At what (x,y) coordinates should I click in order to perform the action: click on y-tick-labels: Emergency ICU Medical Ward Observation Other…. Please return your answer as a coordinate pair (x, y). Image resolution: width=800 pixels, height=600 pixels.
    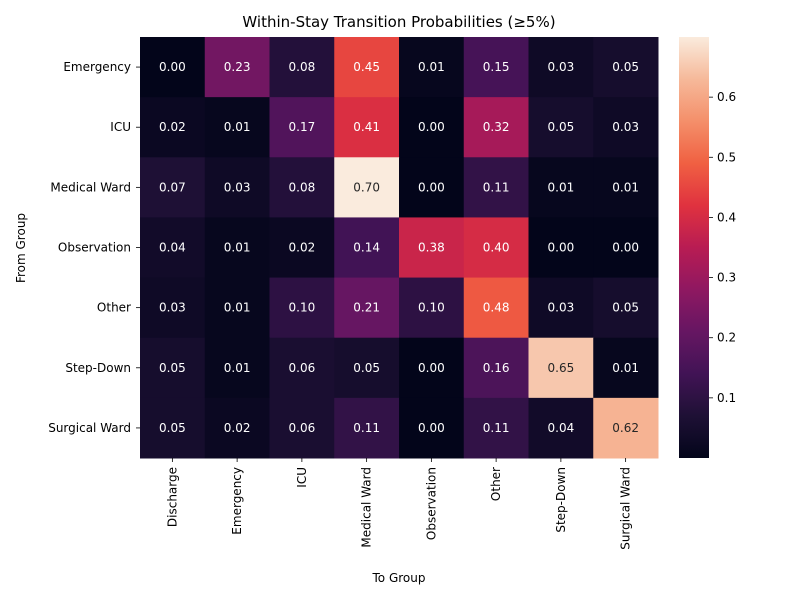
    Looking at the image, I should click on (94, 247).